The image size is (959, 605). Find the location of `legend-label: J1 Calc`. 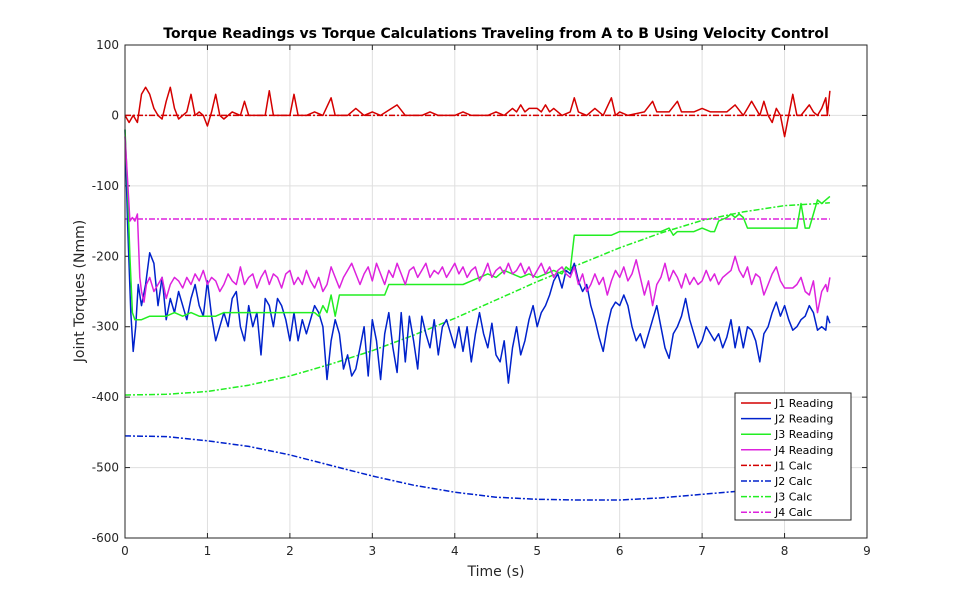

legend-label: J1 Calc is located at coordinates (793, 465).